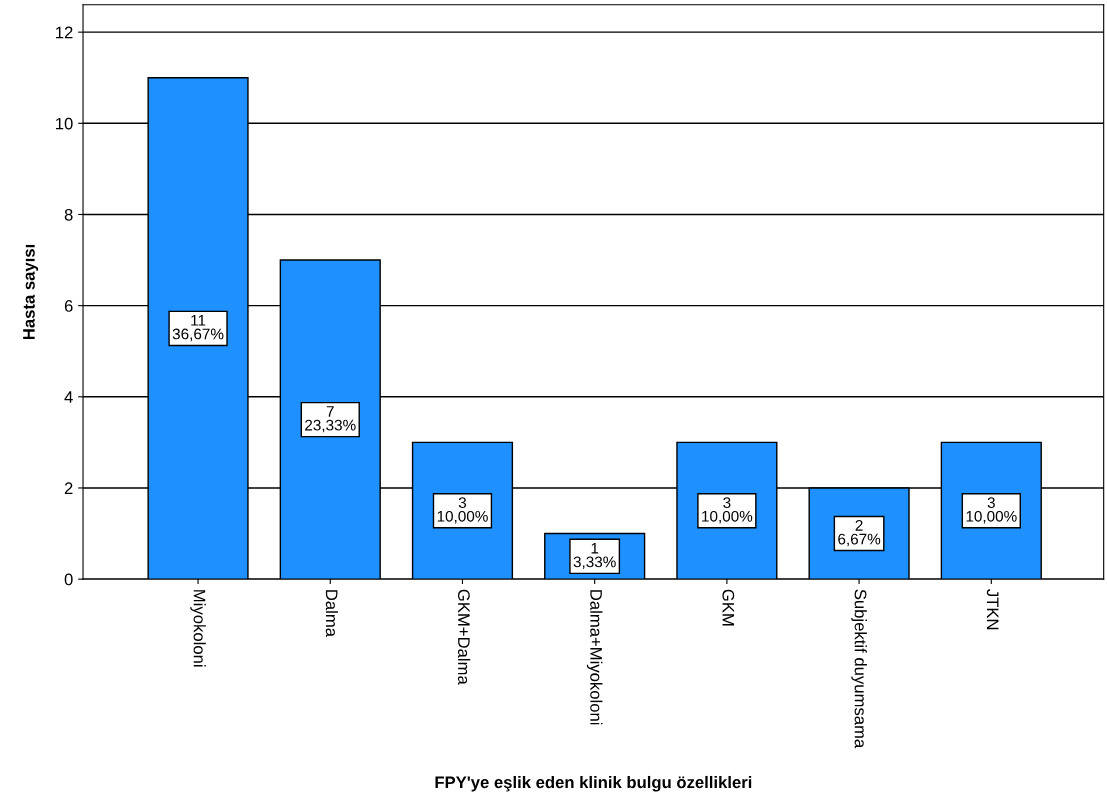  I want to click on y-tick-label: 8, so click(68, 214).